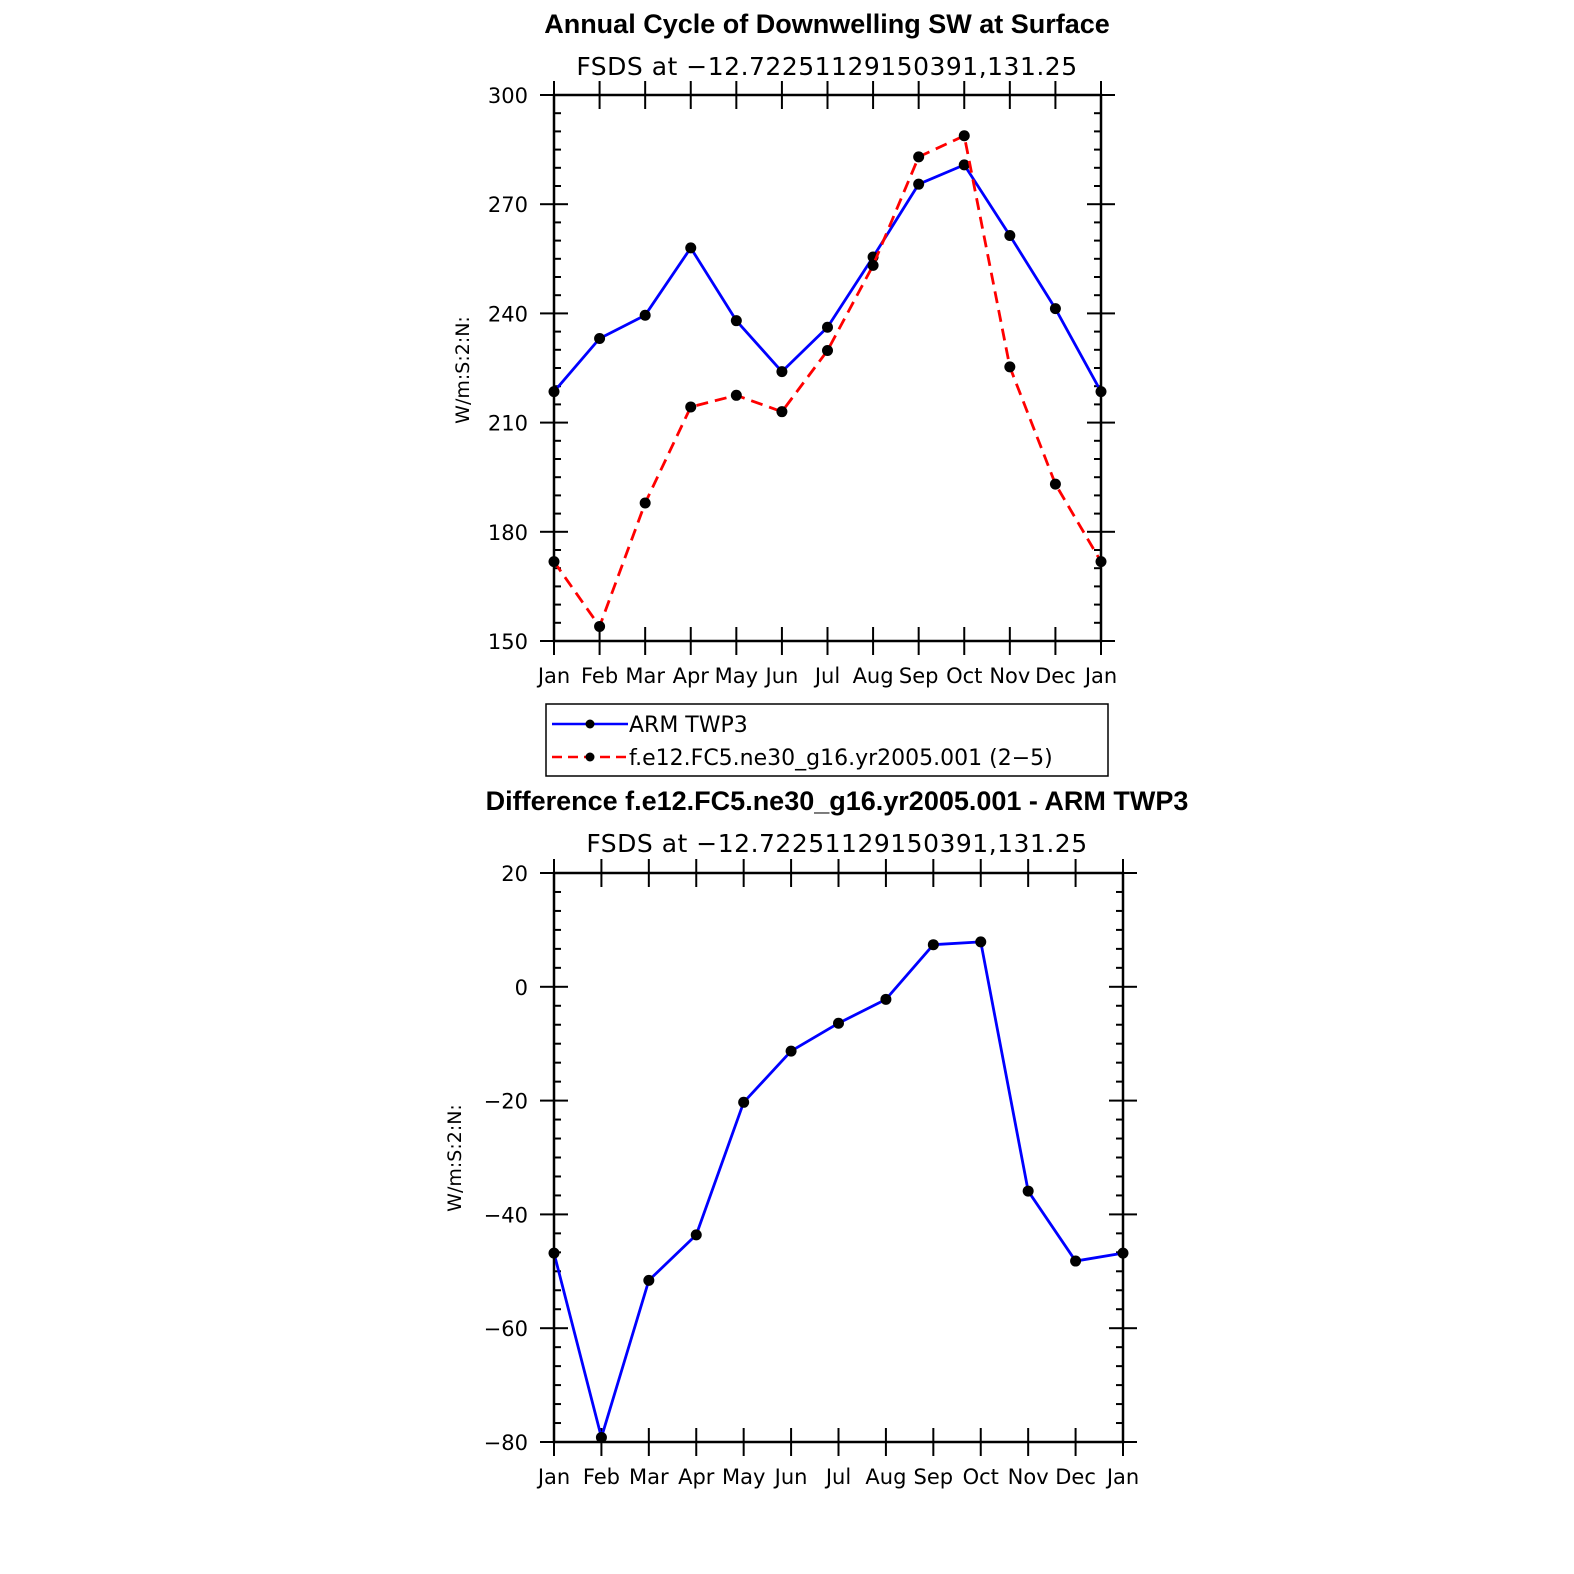  I want to click on chart-bottom-ylabel: W/m:S:2:N:, so click(455, 1158).